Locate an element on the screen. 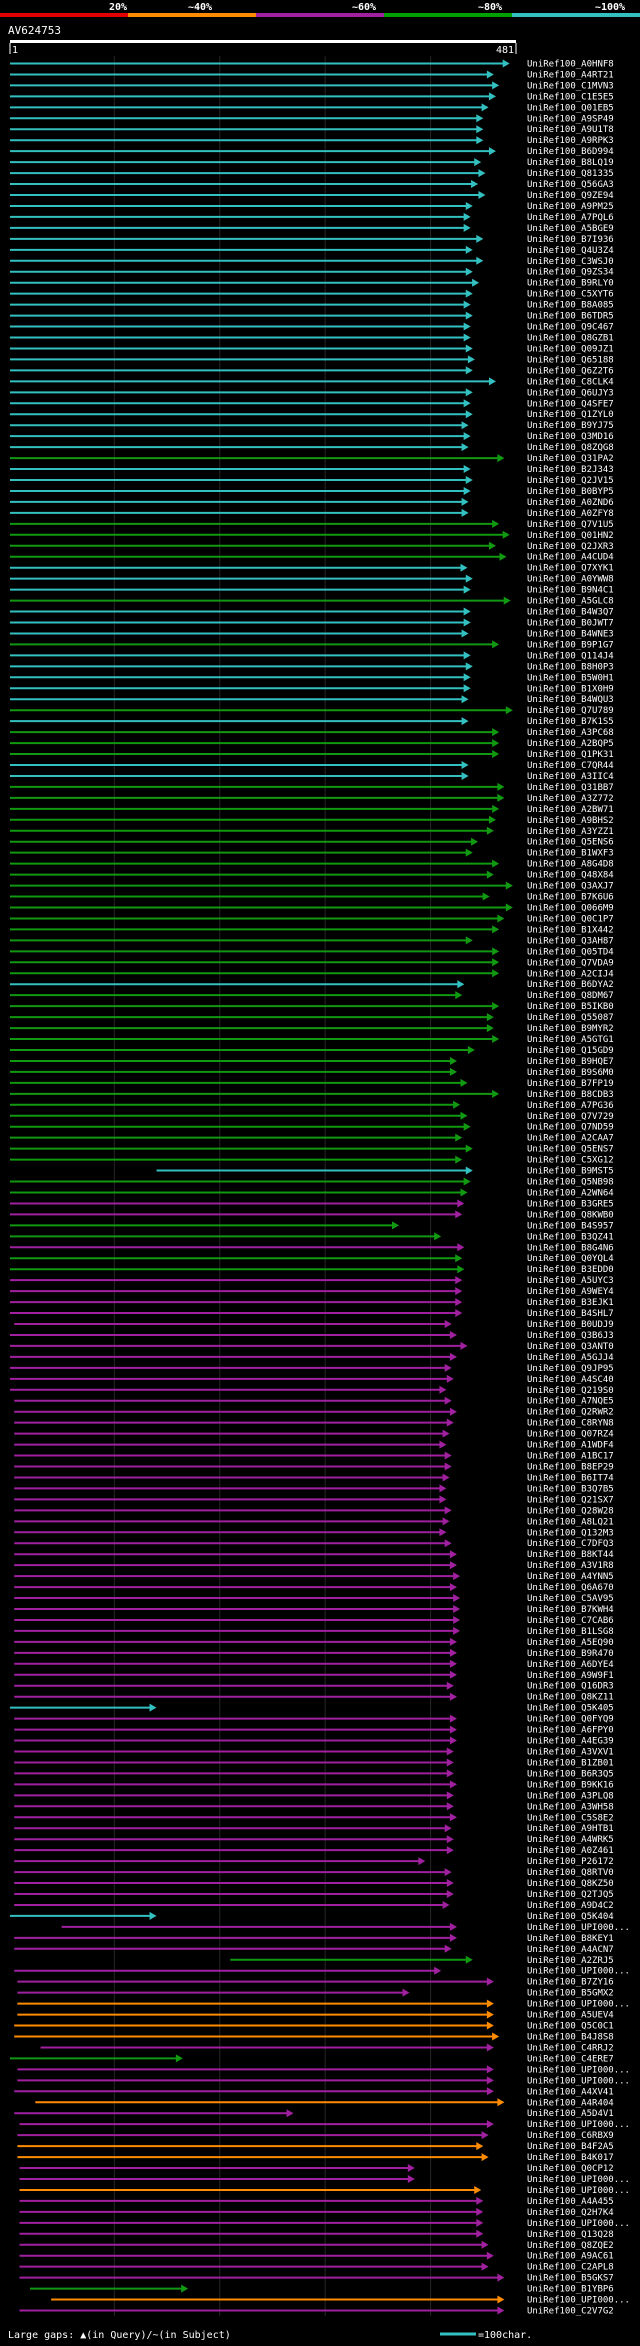 The height and width of the screenshot is (2346, 640). hit-label: UniRef100_Q2JXR3 is located at coordinates (570, 547).